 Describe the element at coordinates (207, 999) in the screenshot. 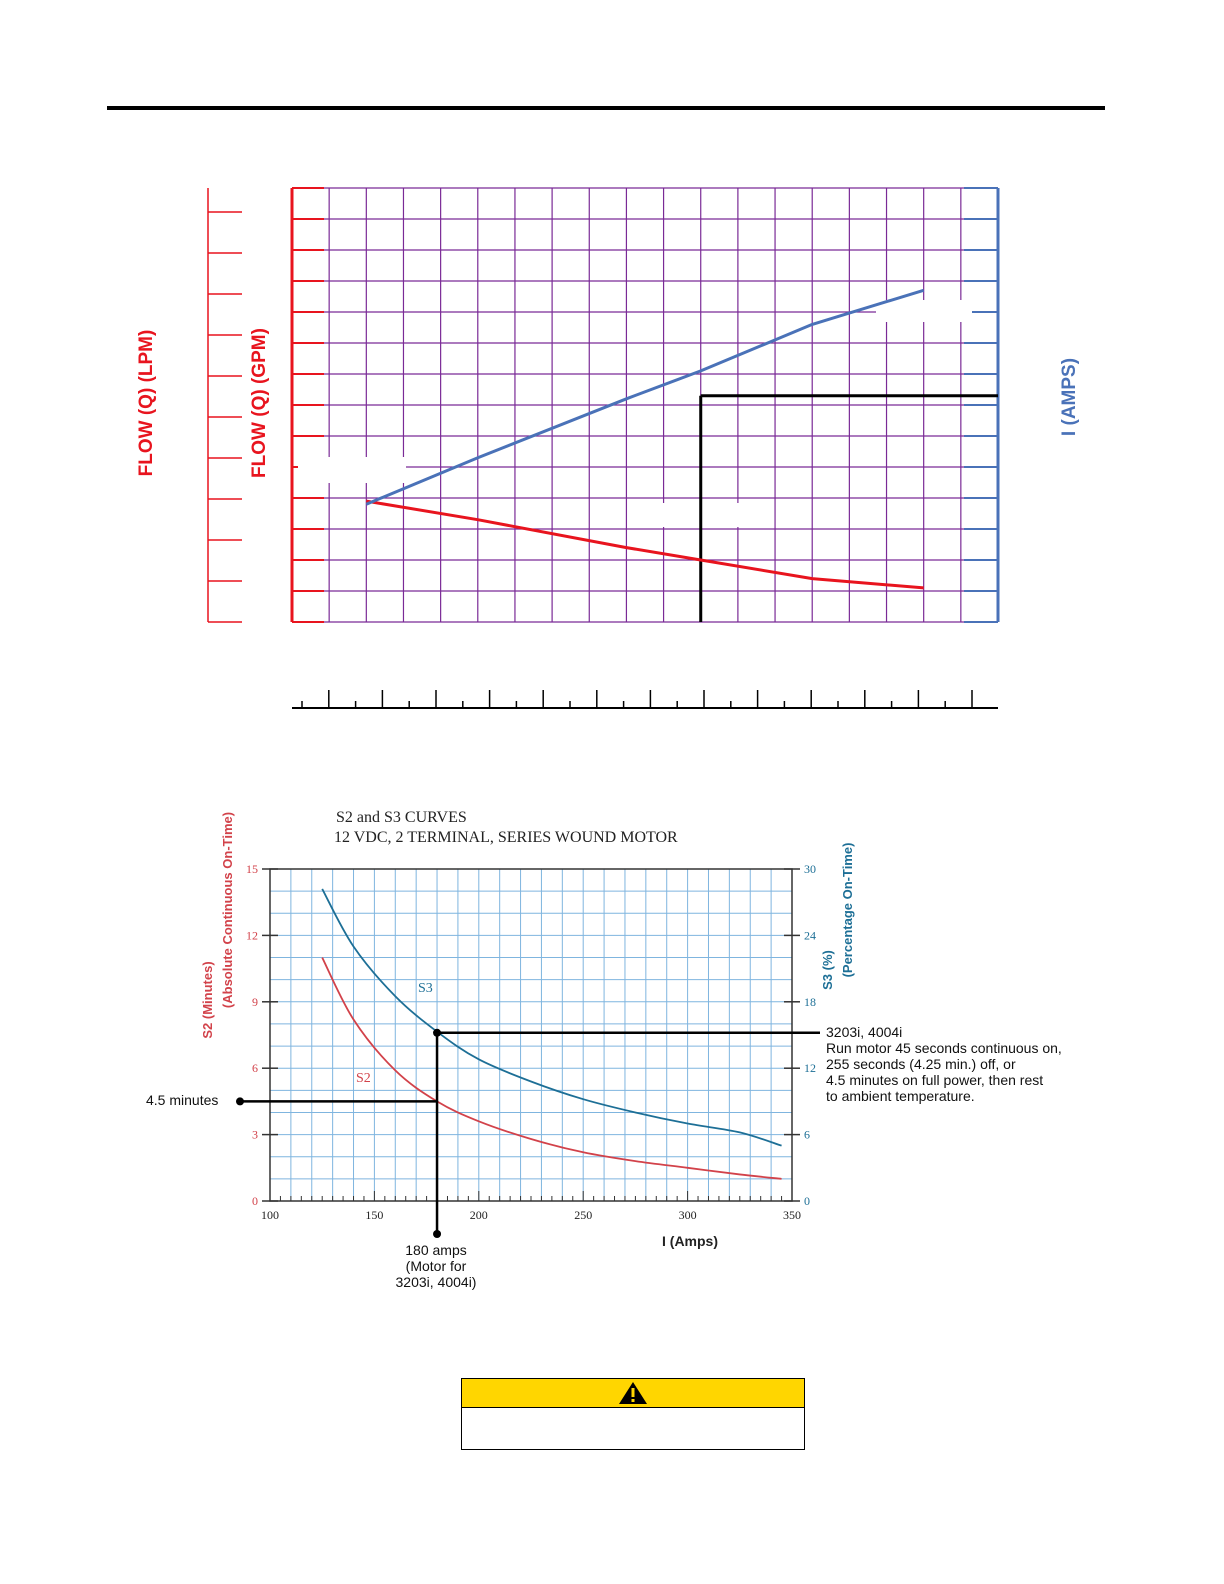

I see `y-left-label: S2 (Minutes)` at that location.